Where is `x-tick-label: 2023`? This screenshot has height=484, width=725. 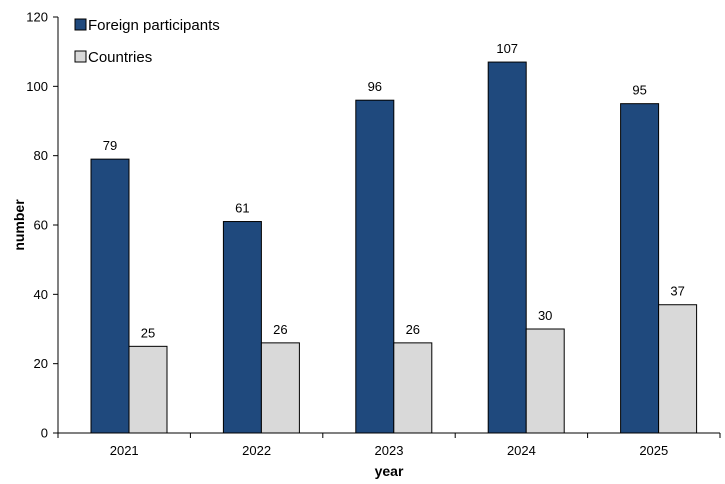 x-tick-label: 2023 is located at coordinates (389, 450).